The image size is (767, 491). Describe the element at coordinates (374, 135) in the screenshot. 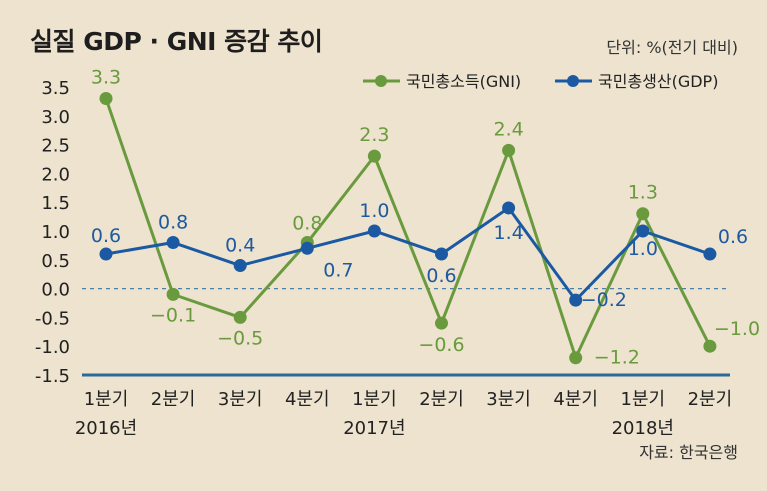

I see `gni-data-label: 2.3` at that location.